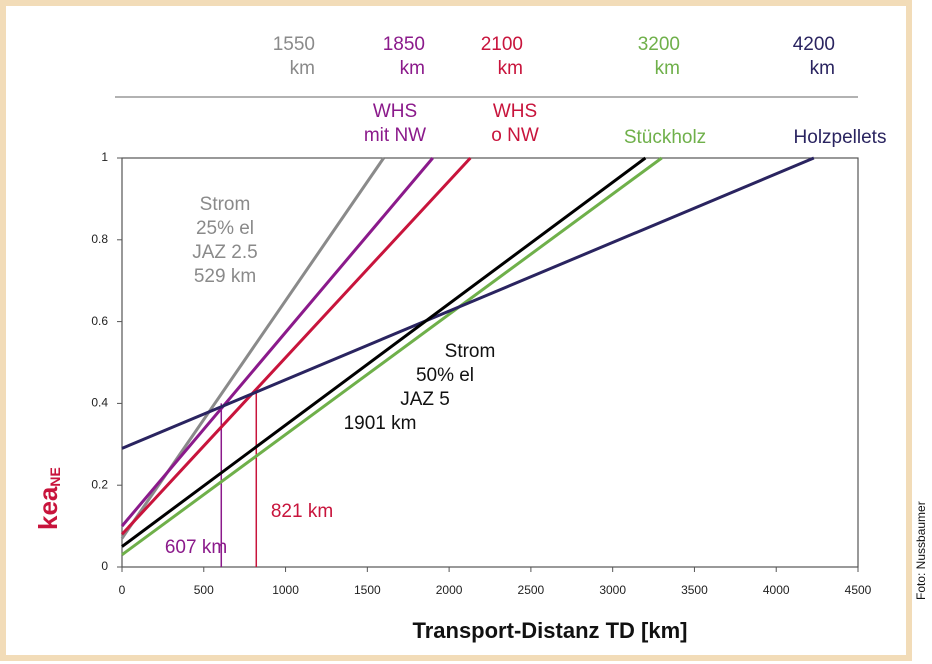 The height and width of the screenshot is (664, 932). Describe the element at coordinates (285, 590) in the screenshot. I see `x-tick-label: 1000` at that location.